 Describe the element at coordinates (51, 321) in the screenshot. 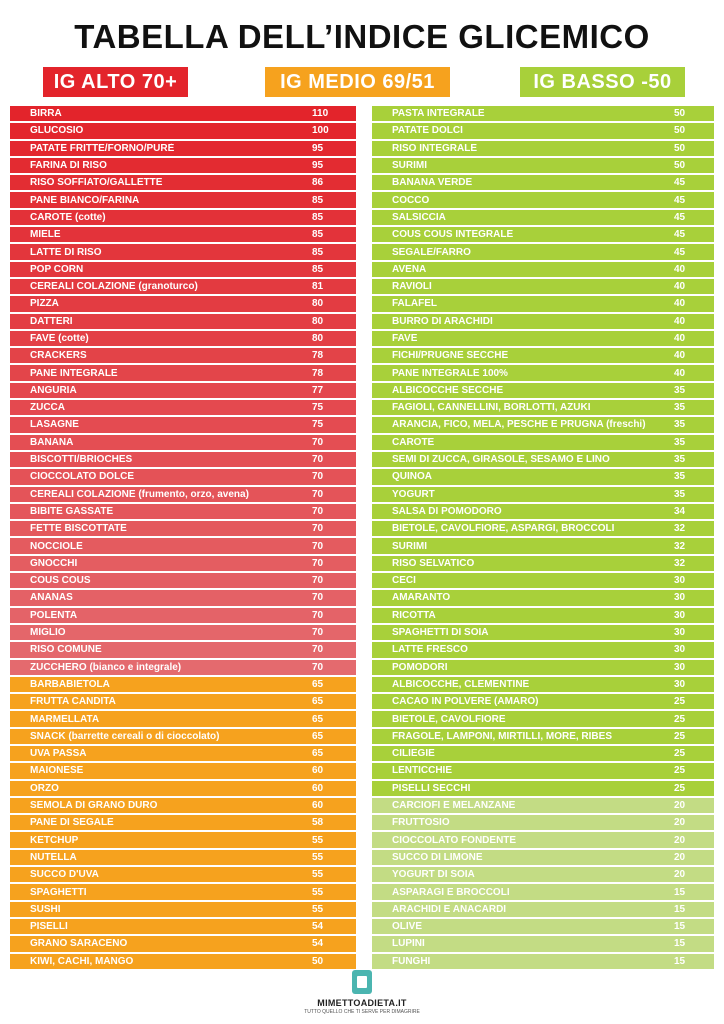

I see `food-name: DATTERI` at that location.